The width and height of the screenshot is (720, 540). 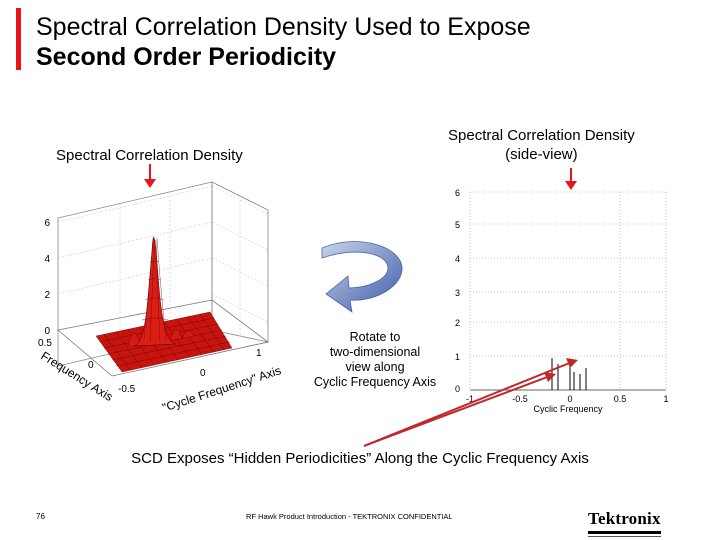 What do you see at coordinates (150, 183) in the screenshot?
I see `left-pointer-arrow-head` at bounding box center [150, 183].